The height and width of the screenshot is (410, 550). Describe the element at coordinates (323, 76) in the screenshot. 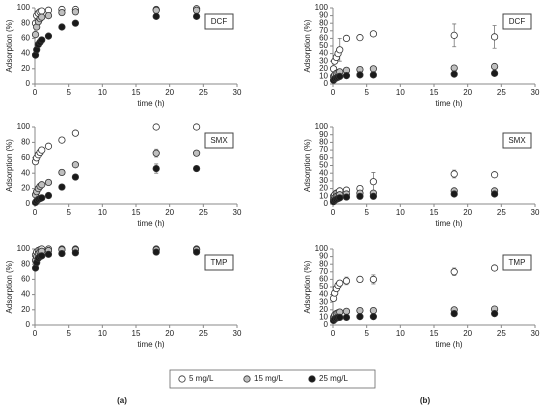

I see `y-tick-label: 10` at that location.